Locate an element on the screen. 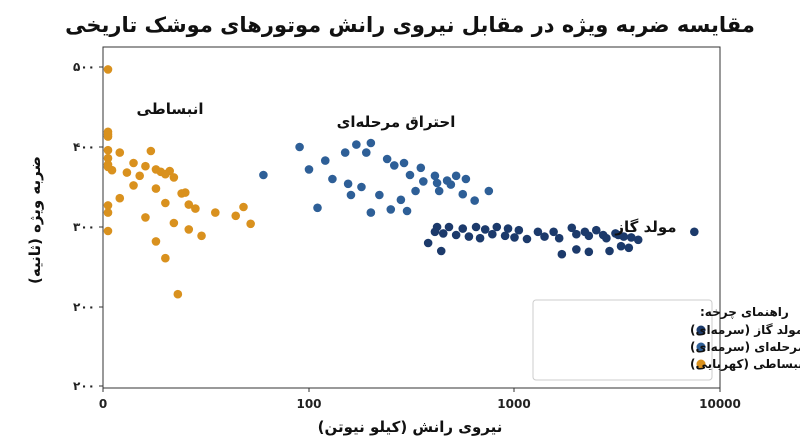  y-tick-label: ۵۰۰ is located at coordinates (84, 67).